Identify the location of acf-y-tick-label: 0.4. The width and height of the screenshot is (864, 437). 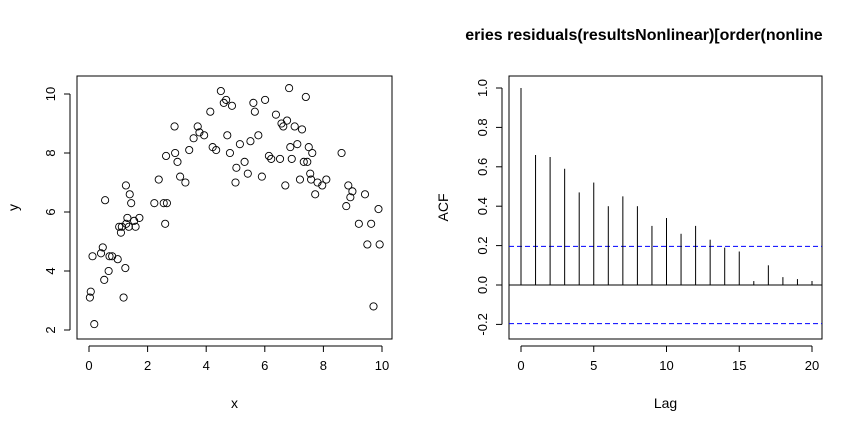
(482, 206).